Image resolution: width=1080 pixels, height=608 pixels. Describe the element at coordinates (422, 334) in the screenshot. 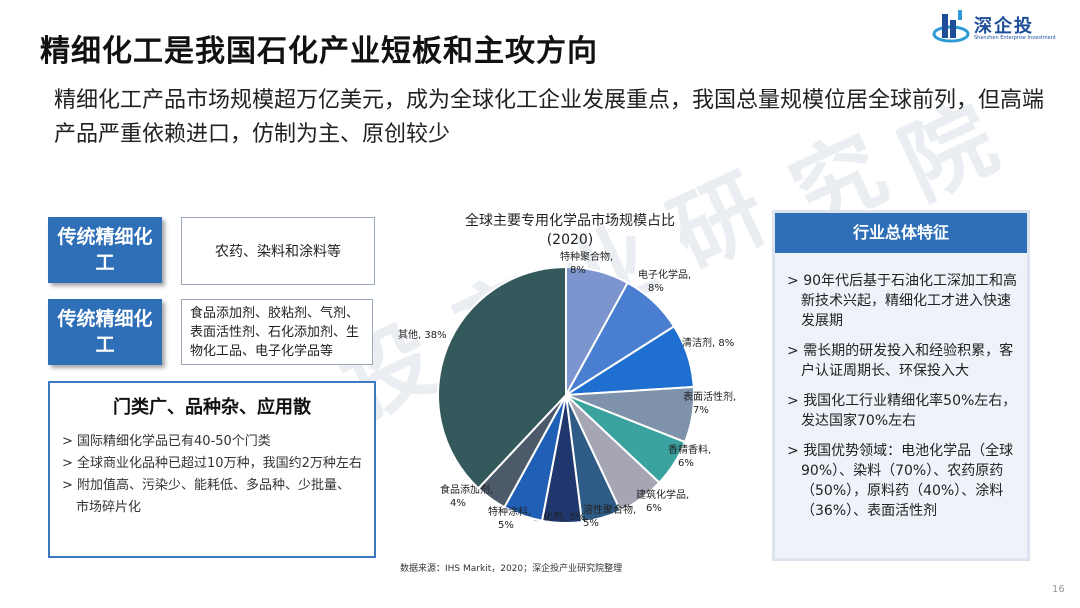

I see `pie-slice-label: 其他, 38%` at that location.